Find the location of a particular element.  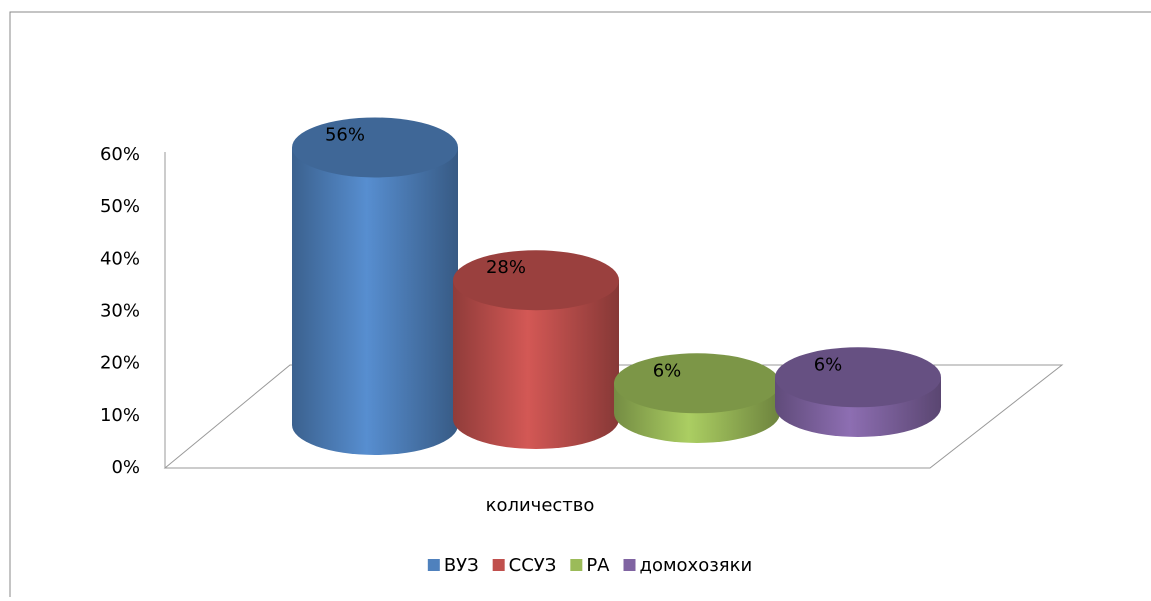

data-label: 56% is located at coordinates (345, 134).